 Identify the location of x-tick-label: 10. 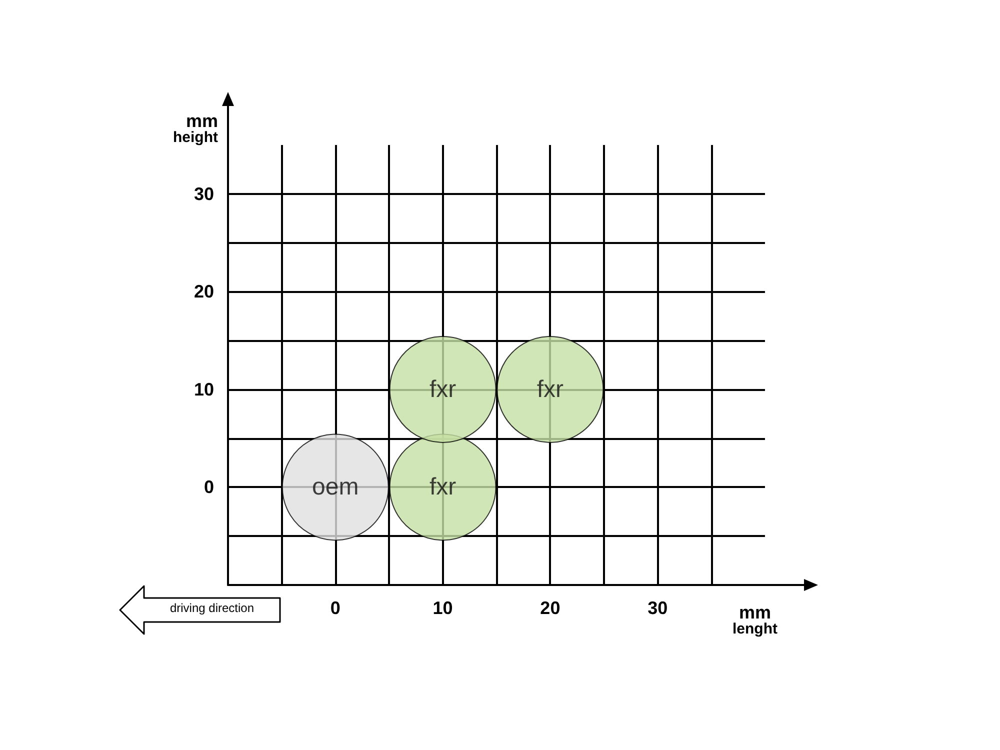
(442, 608).